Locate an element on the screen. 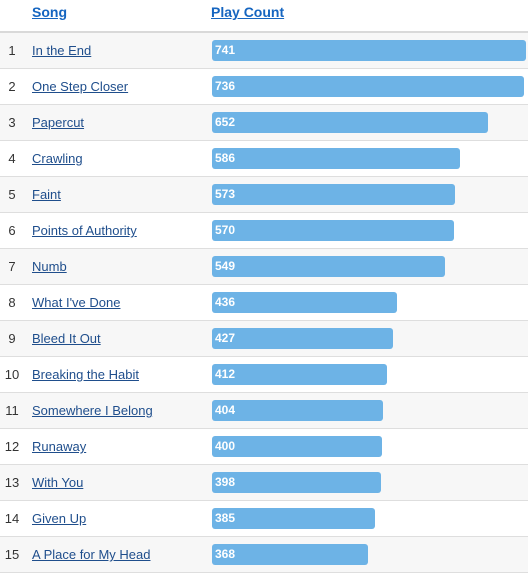 This screenshot has height=586, width=528. song-link: Runaway is located at coordinates (59, 446).